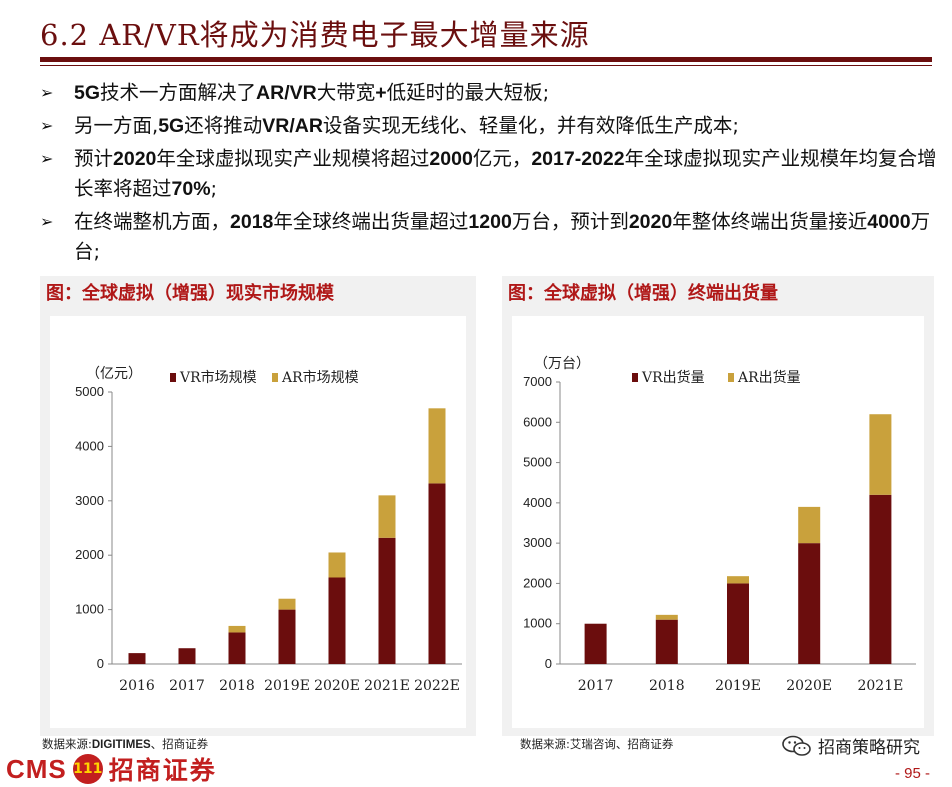  I want to click on bullet-text: 年全球终端出货量超过, so click(371, 221).